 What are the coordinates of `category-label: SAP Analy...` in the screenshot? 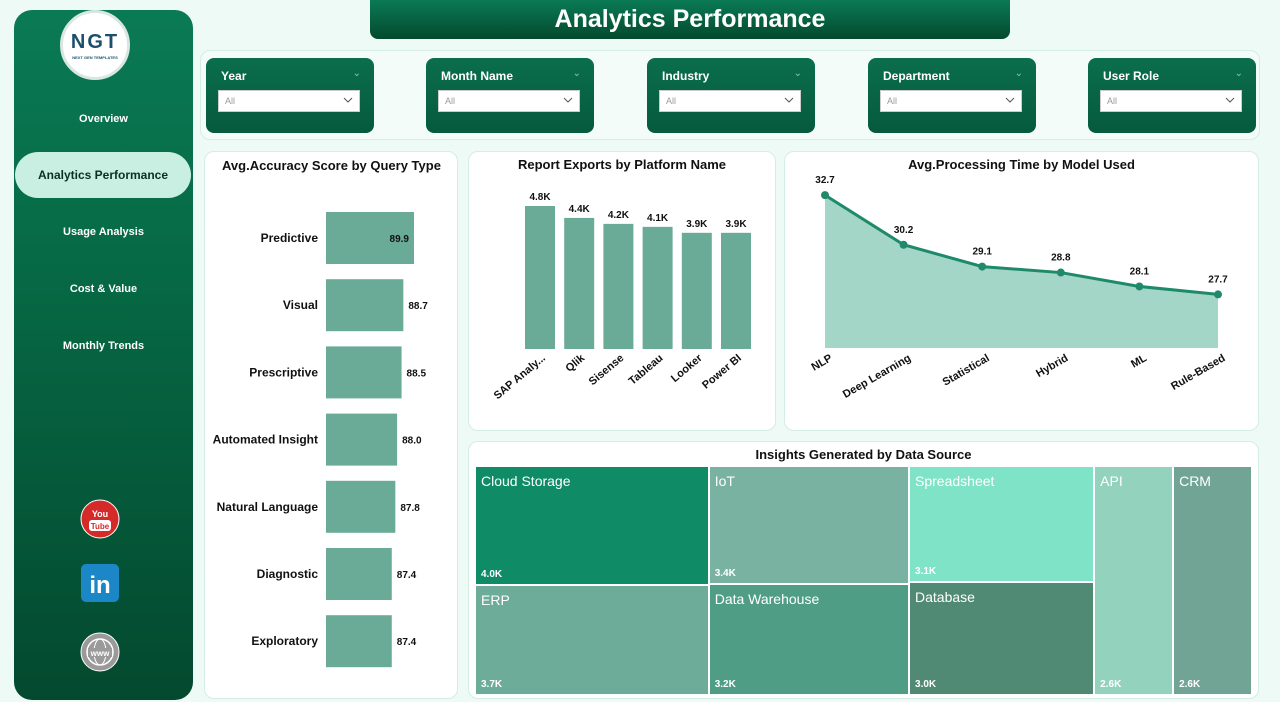 It's located at (520, 377).